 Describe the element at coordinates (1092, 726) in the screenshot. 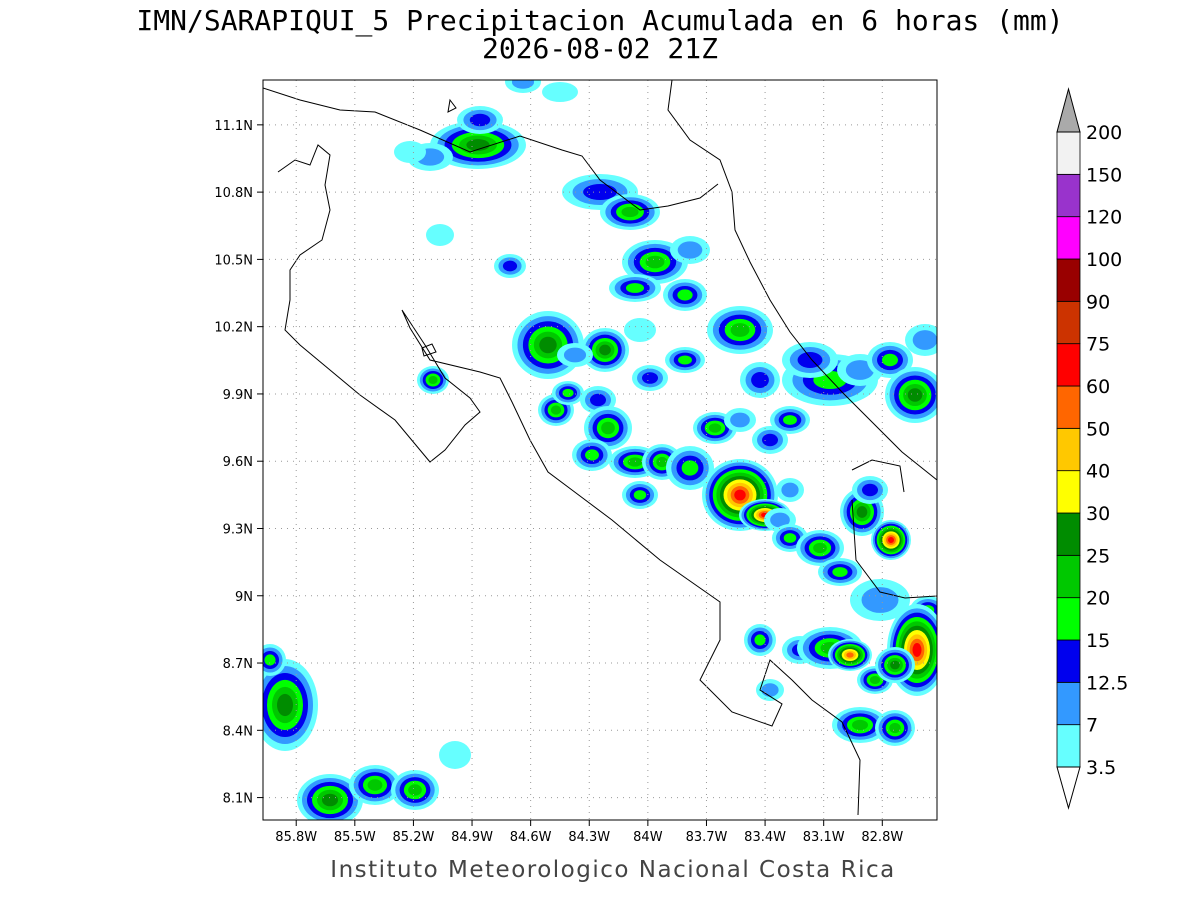

I see `colorbar-label: 7` at that location.